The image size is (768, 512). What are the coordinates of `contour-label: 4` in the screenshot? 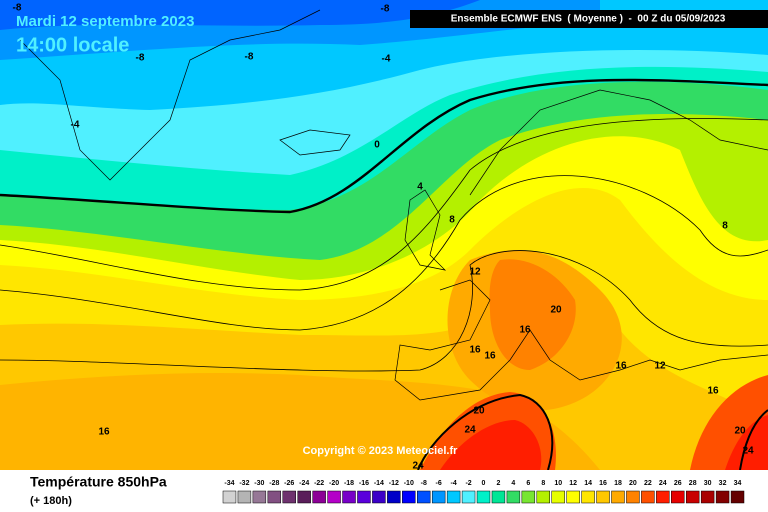 It's located at (420, 187).